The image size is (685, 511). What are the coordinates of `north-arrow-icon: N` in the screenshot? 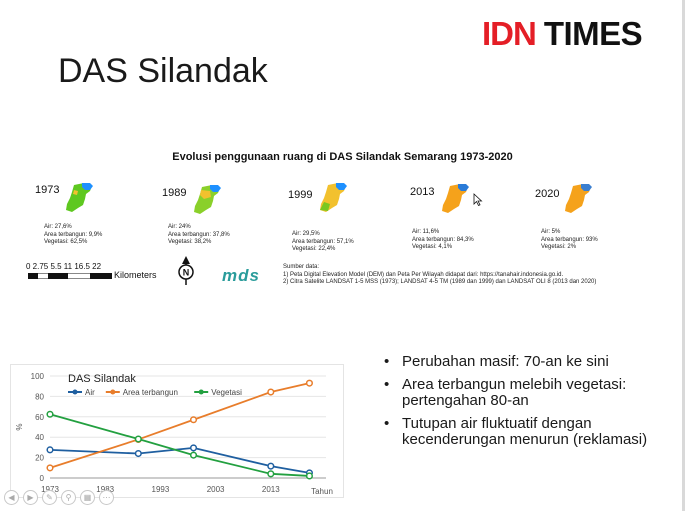 It's located at (186, 270).